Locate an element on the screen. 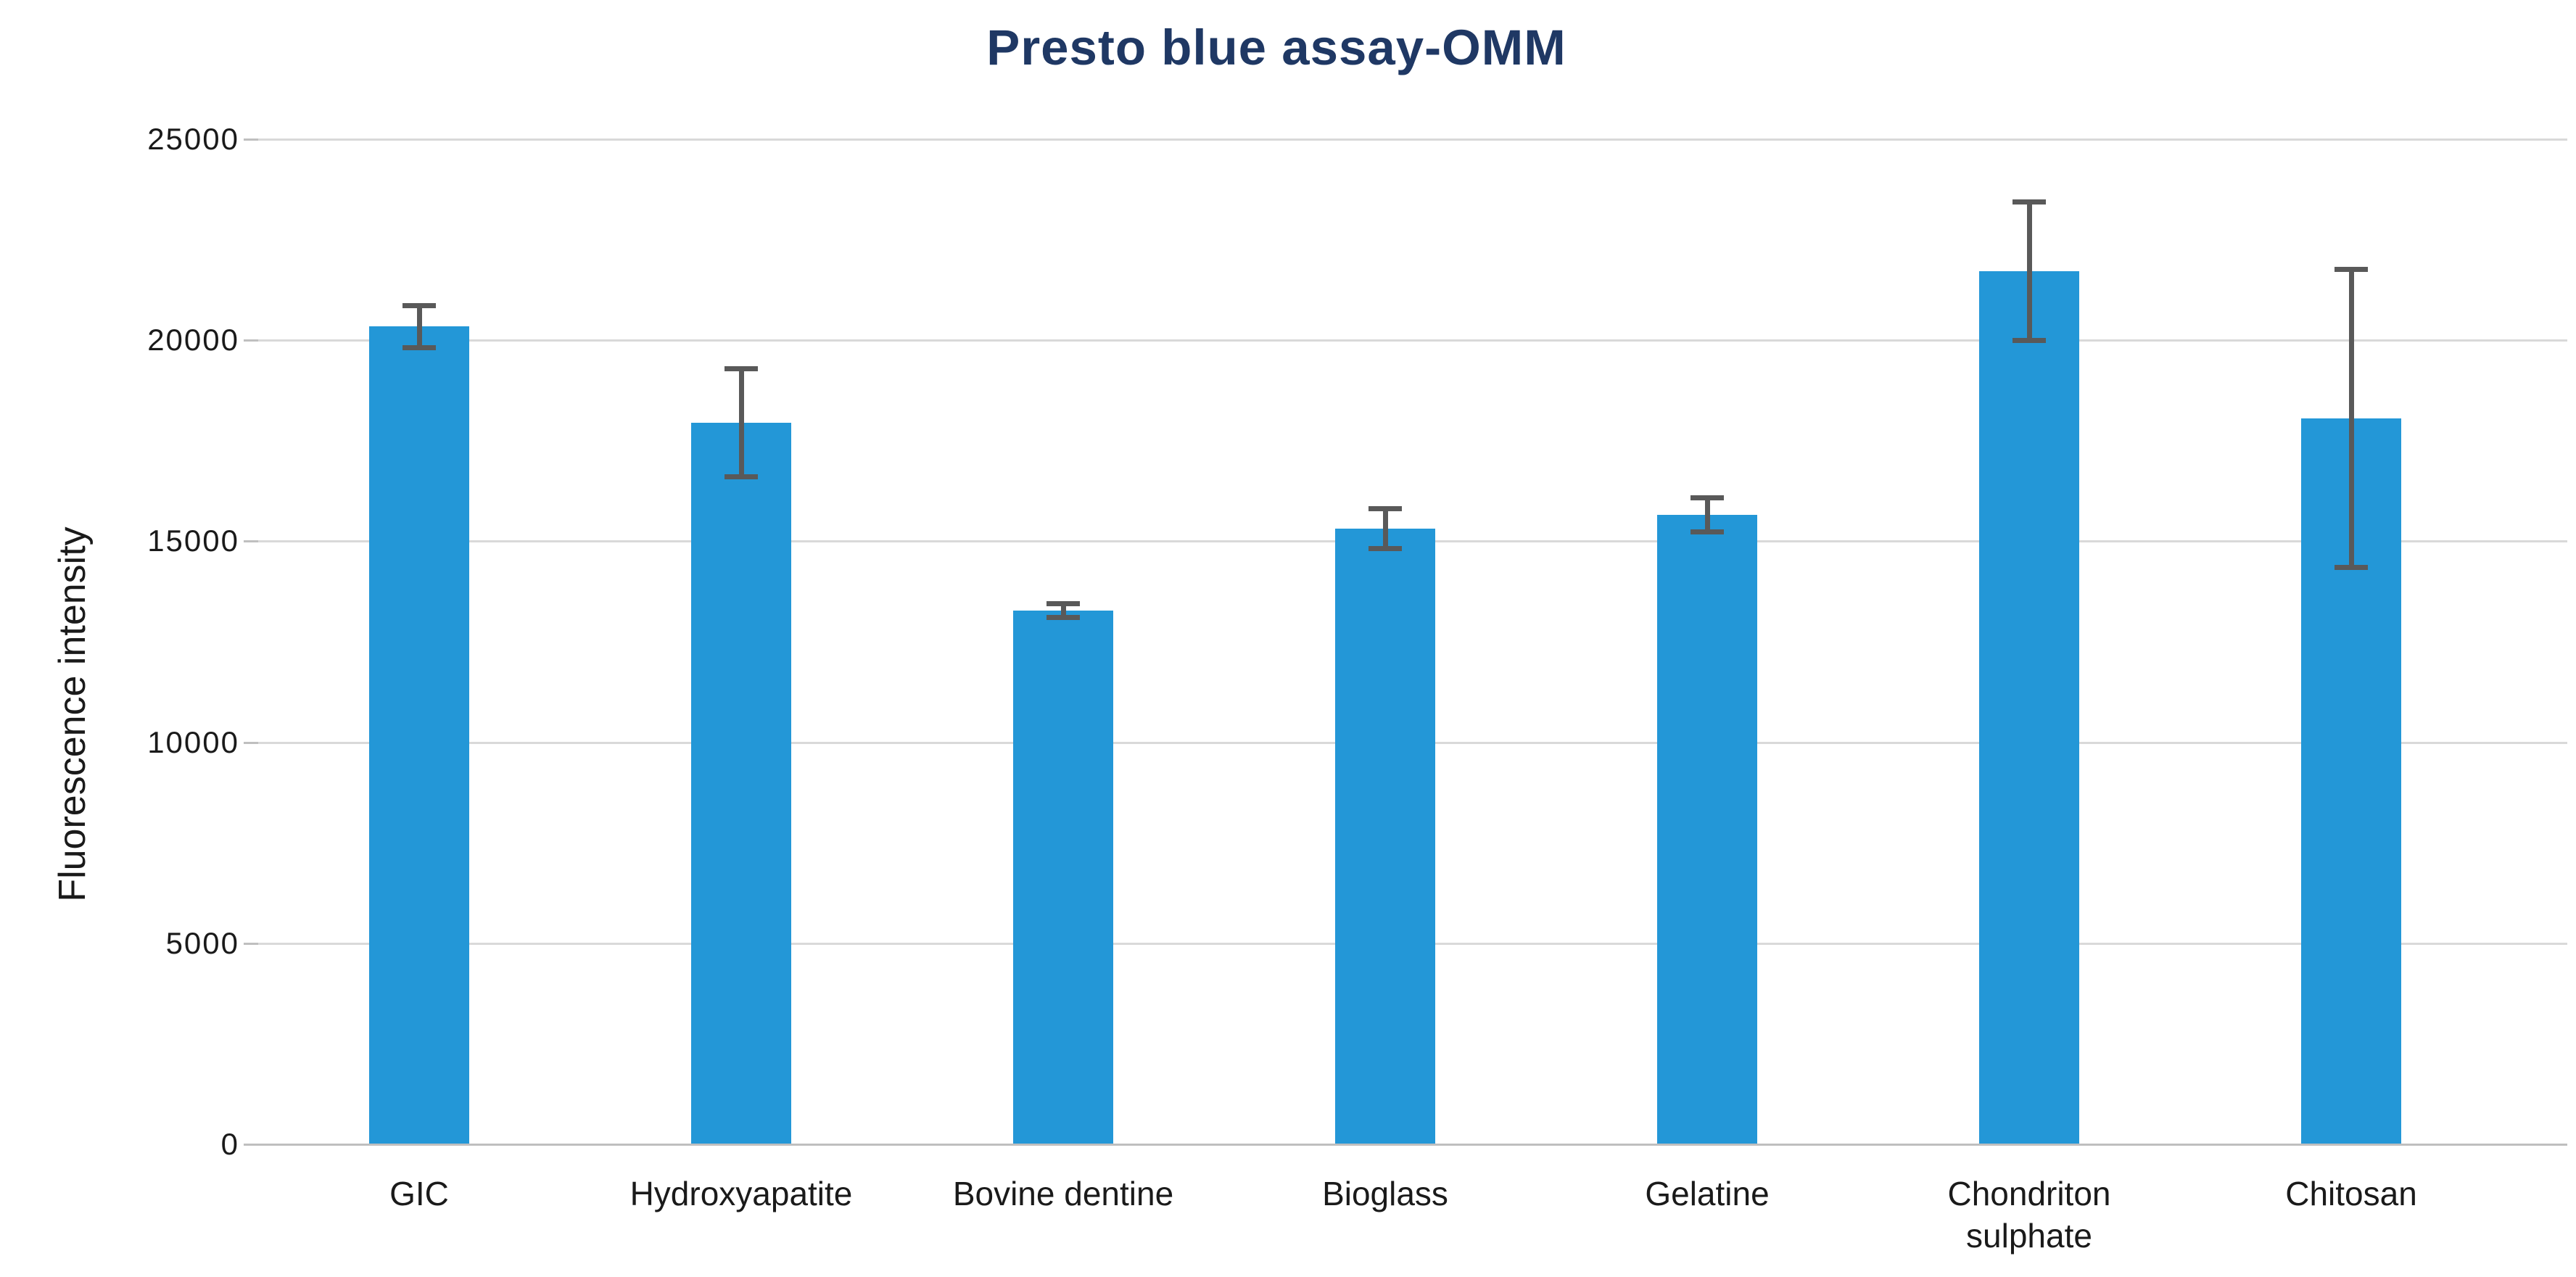  x-axis-label: Bioglass is located at coordinates (1385, 1193).